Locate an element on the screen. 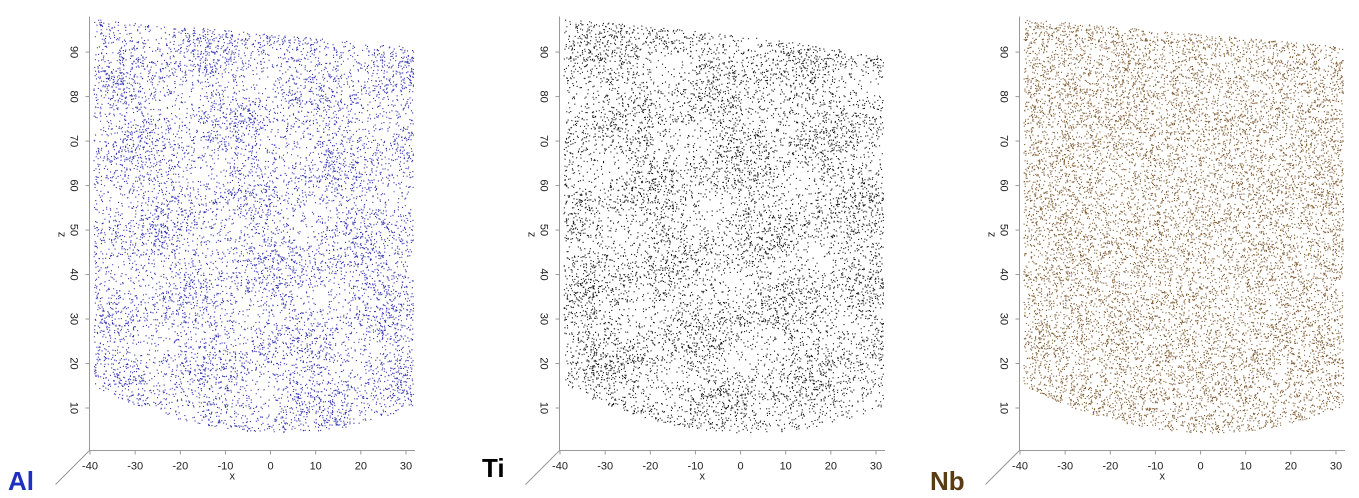 The image size is (1359, 498). panel-title: Al is located at coordinates (21, 481).